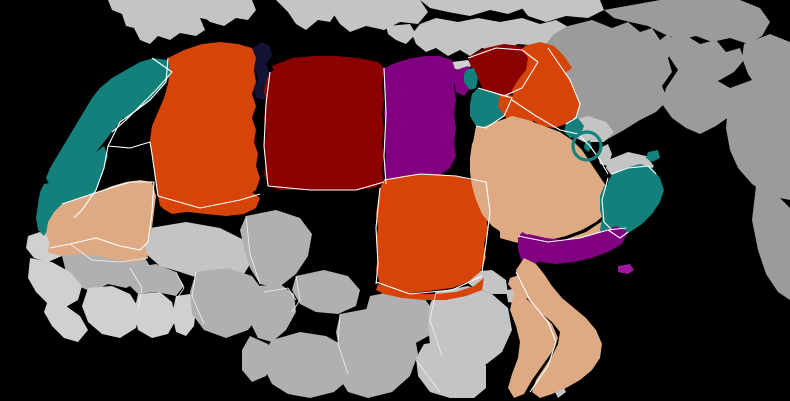 The image size is (790, 401). I want to click on country-morocco-east, so click(146, 89).